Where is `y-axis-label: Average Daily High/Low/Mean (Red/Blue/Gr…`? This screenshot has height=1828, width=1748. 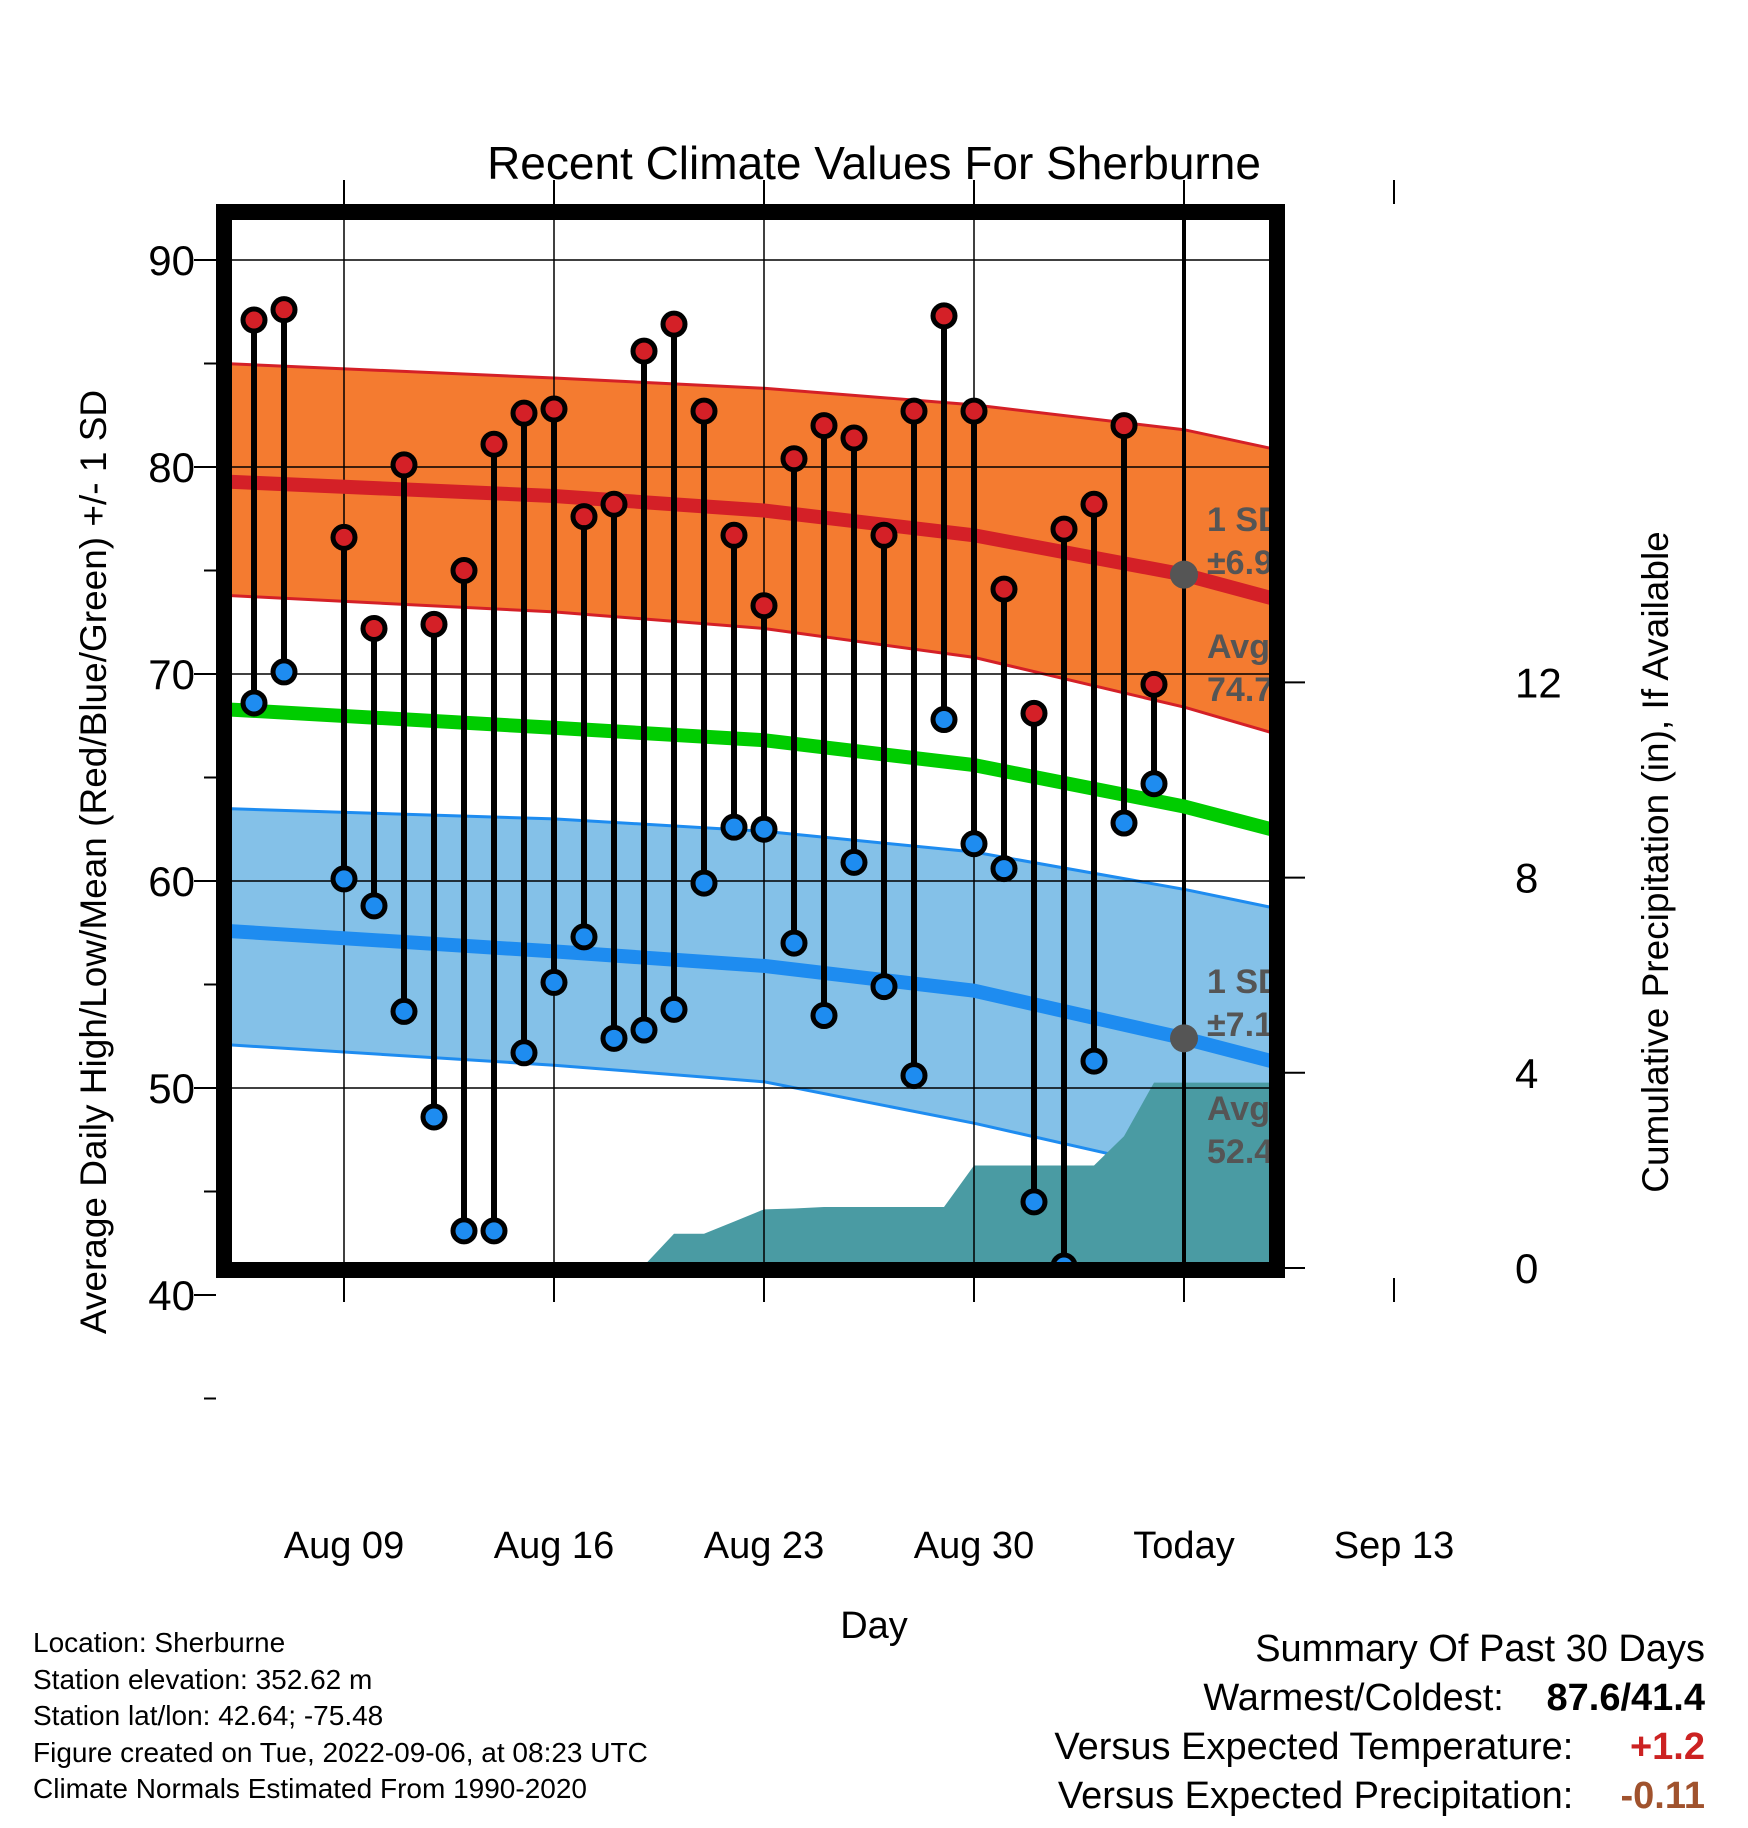
y-axis-label: Average Daily High/Low/Mean (Red/Blue/Gr… is located at coordinates (93, 862).